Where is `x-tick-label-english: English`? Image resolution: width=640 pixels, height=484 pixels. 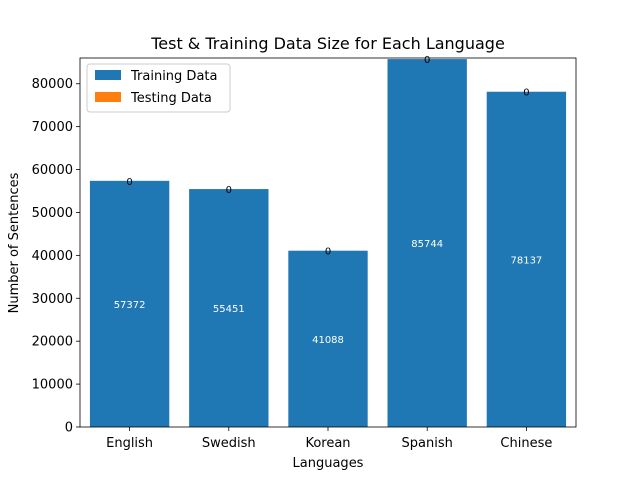
x-tick-label-english: English is located at coordinates (129, 443).